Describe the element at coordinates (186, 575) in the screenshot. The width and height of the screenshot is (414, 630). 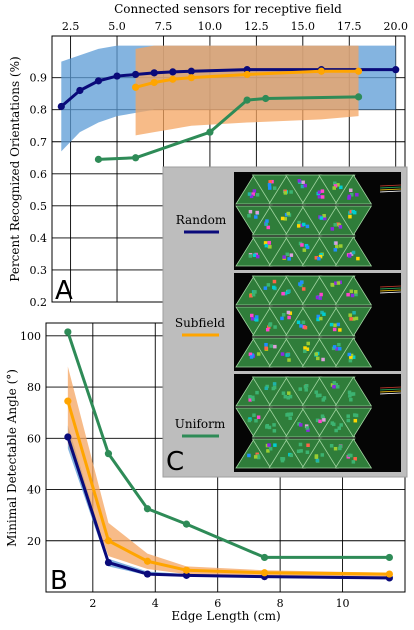
I see `panel-b-point-random` at that location.